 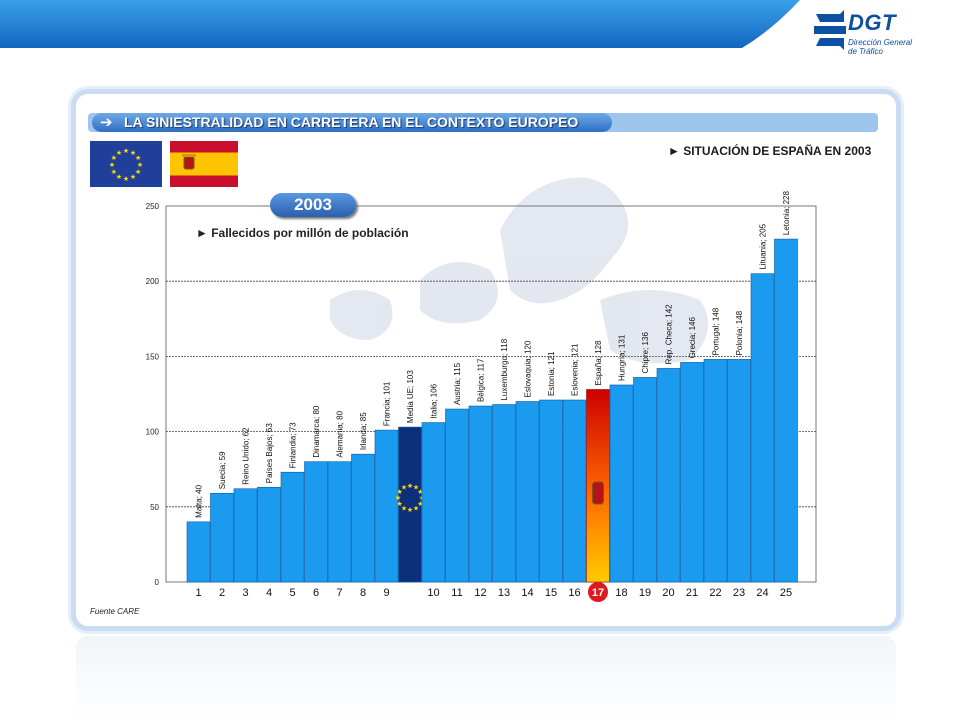 What do you see at coordinates (363, 593) in the screenshot?
I see `x-rank-label: 8` at bounding box center [363, 593].